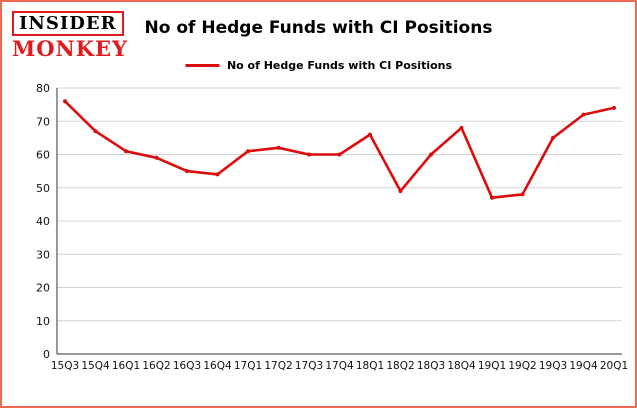 The height and width of the screenshot is (408, 637). What do you see at coordinates (43, 221) in the screenshot?
I see `svg-text: 40` at bounding box center [43, 221].